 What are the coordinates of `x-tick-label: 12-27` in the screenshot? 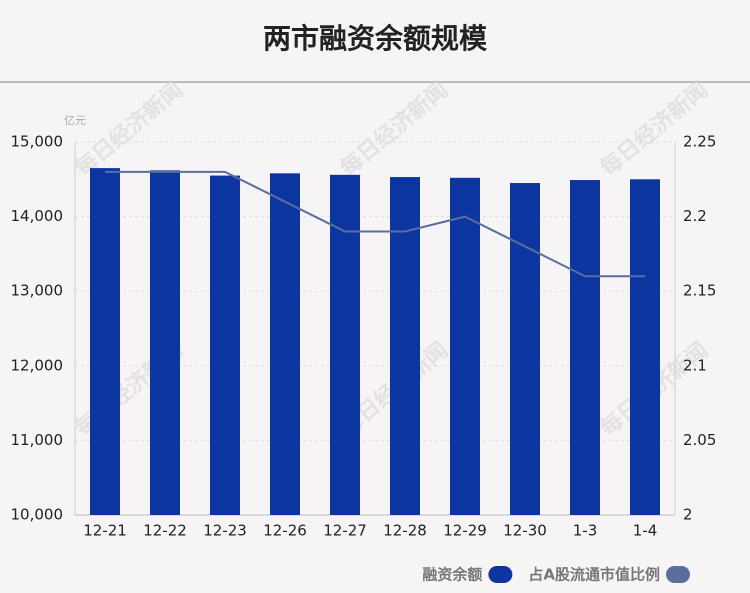 It's located at (345, 531).